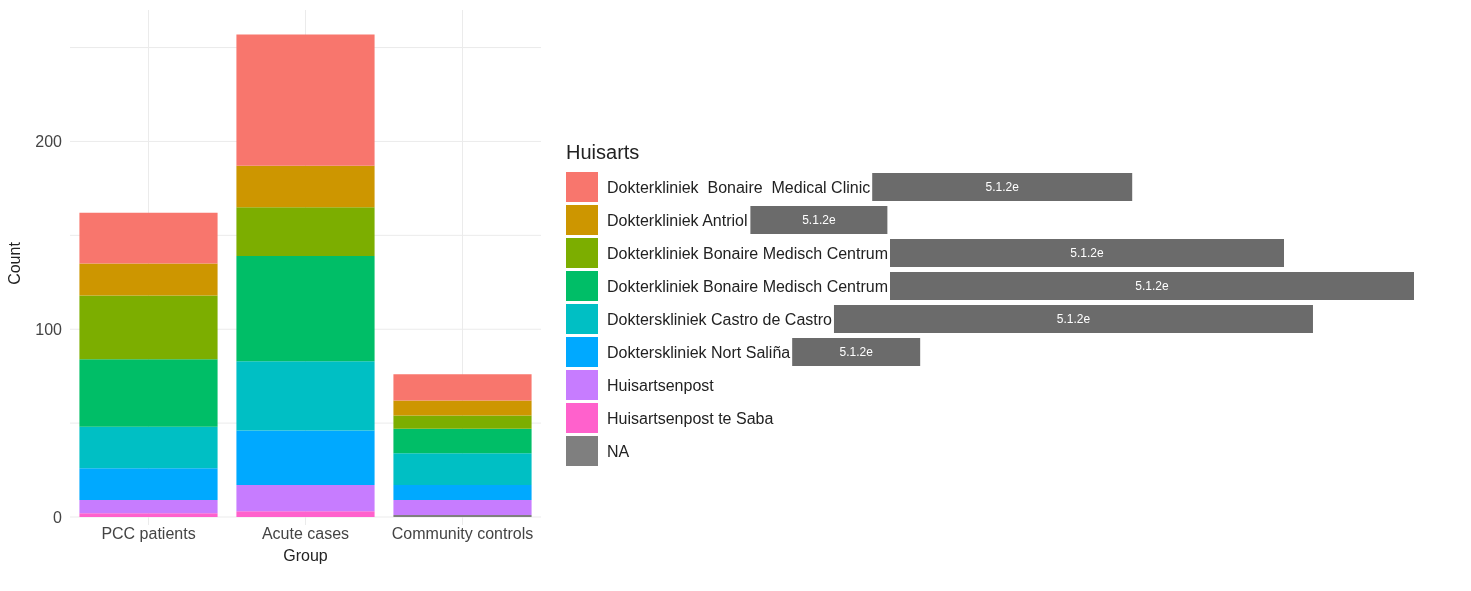 The image size is (1471, 591). Describe the element at coordinates (661, 385) in the screenshot. I see `legend-label: Huisartsenpost` at that location.